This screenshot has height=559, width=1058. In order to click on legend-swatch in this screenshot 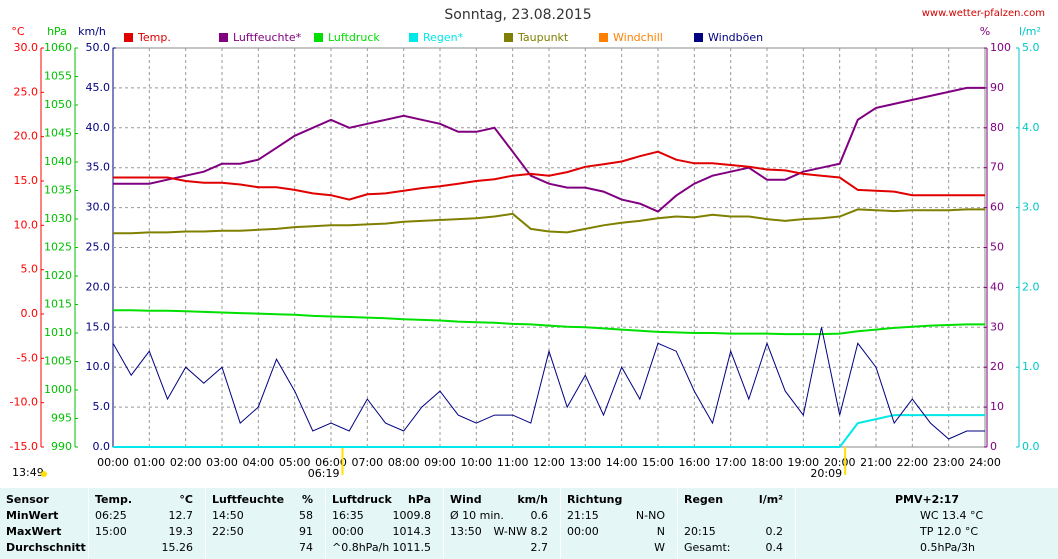, I will do `click(698, 37)`.